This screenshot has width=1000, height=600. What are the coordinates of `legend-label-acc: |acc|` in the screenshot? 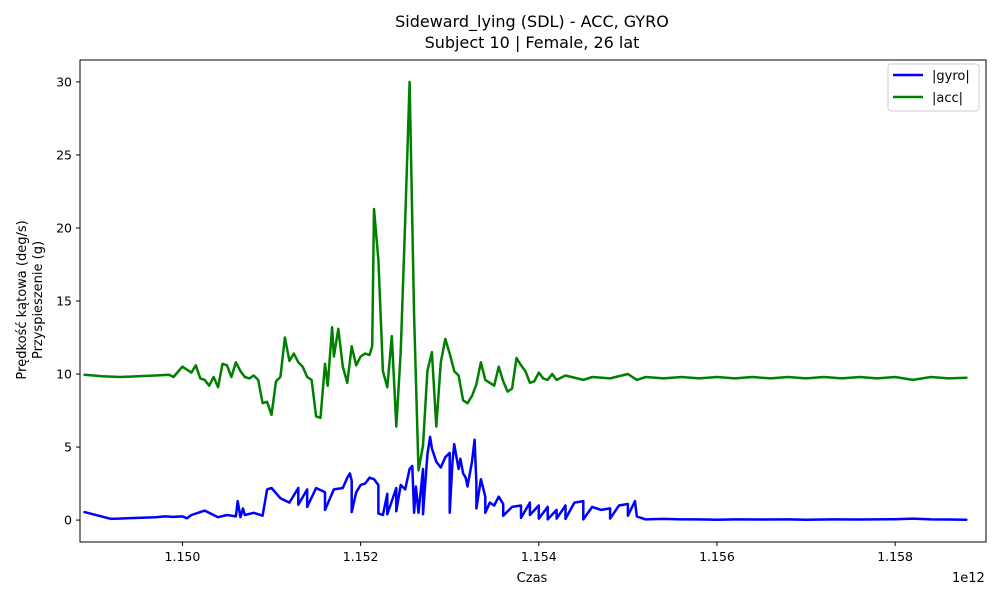 It's located at (947, 98).